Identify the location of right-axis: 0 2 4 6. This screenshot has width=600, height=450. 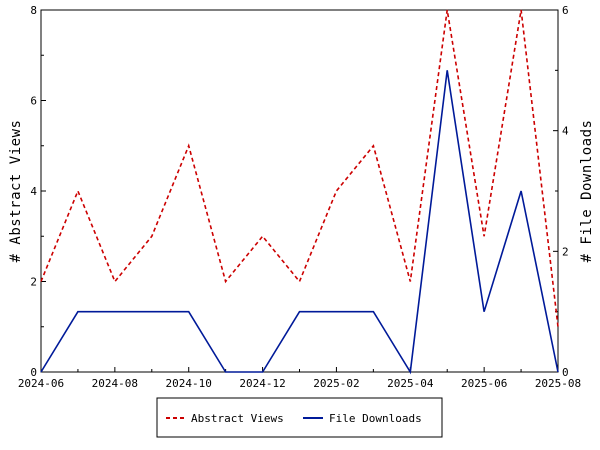
(561, 191).